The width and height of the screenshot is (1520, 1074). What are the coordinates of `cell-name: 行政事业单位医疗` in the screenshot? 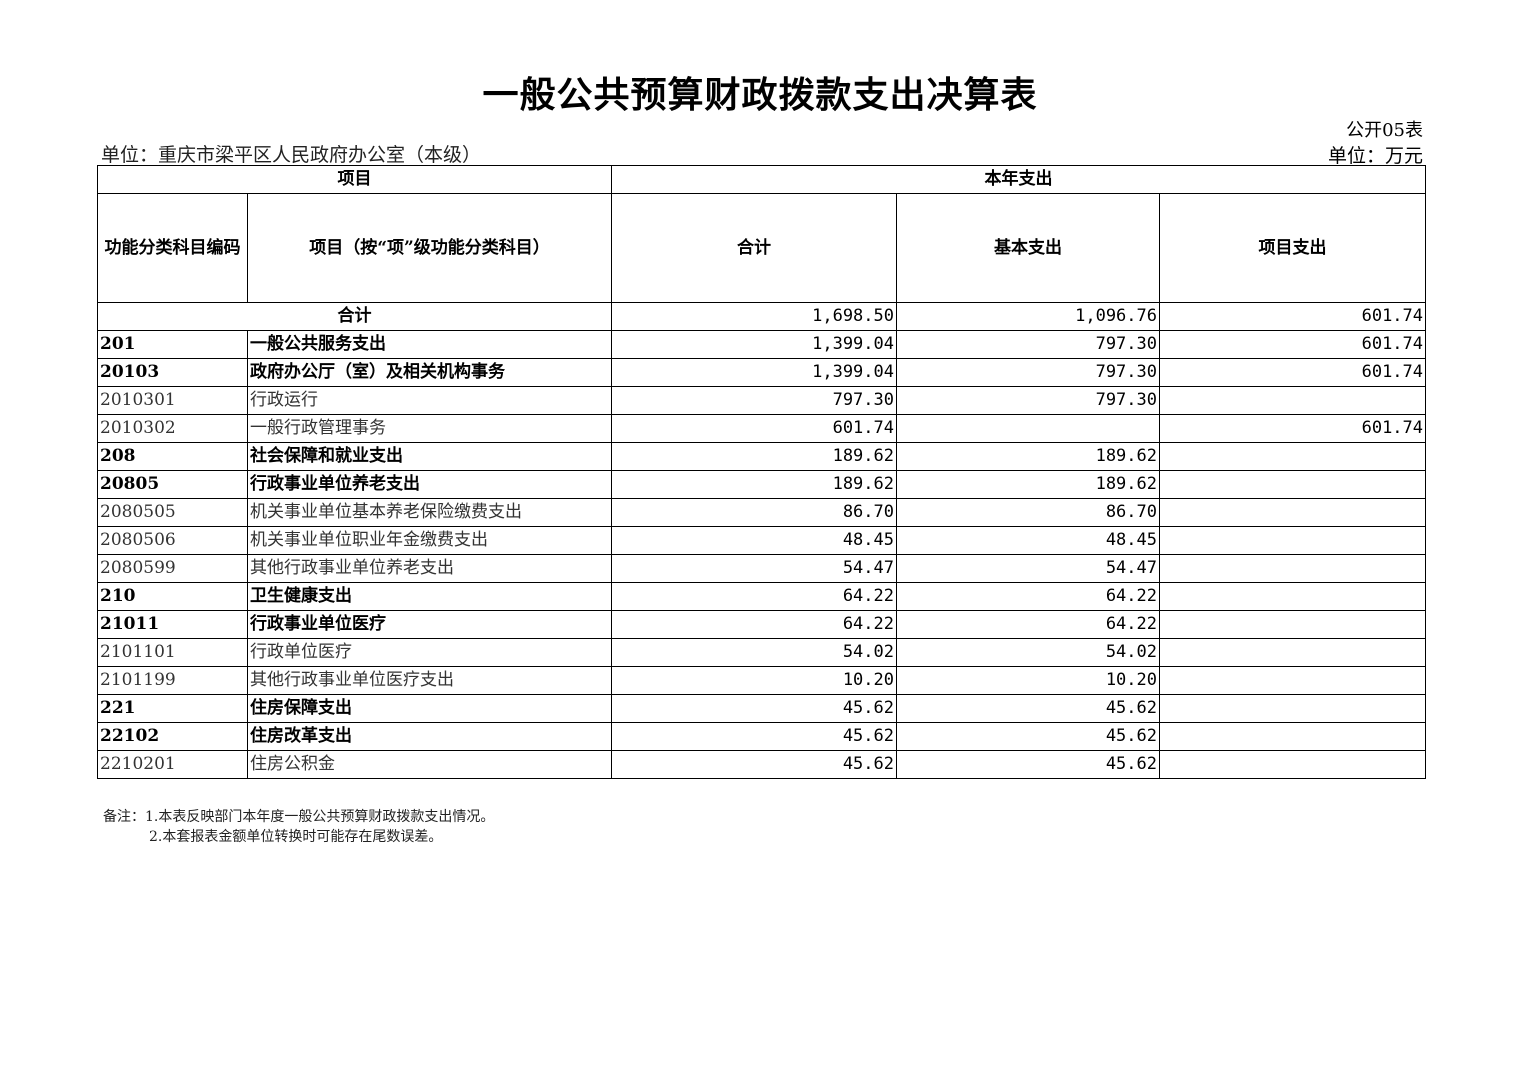 It's located at (429, 624).